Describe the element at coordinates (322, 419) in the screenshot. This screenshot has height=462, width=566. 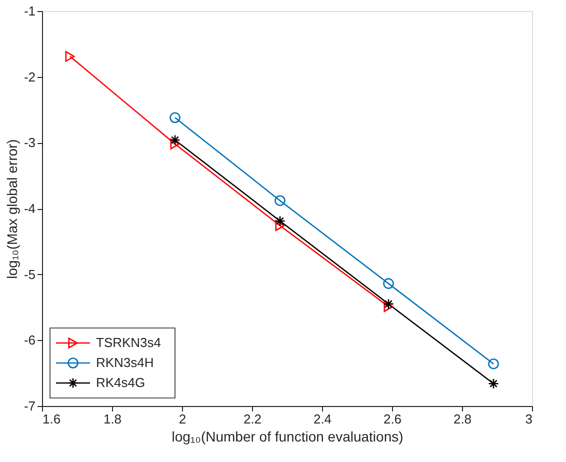
I see `x-tick-label: 2.4` at that location.